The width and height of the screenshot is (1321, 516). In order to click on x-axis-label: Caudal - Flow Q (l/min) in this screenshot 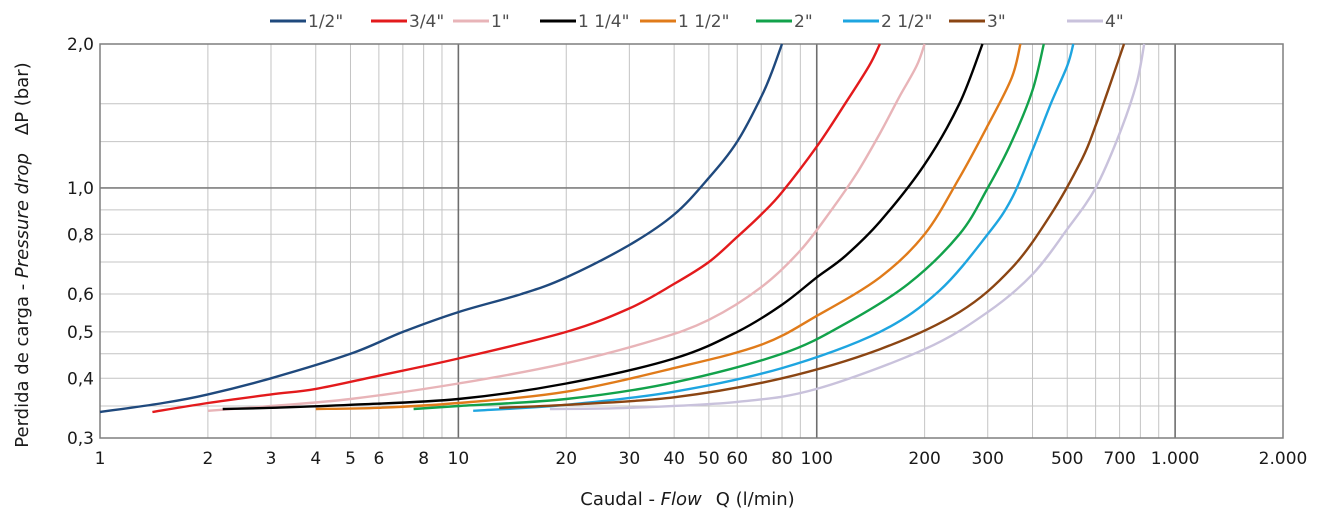, I will do `click(687, 499)`.